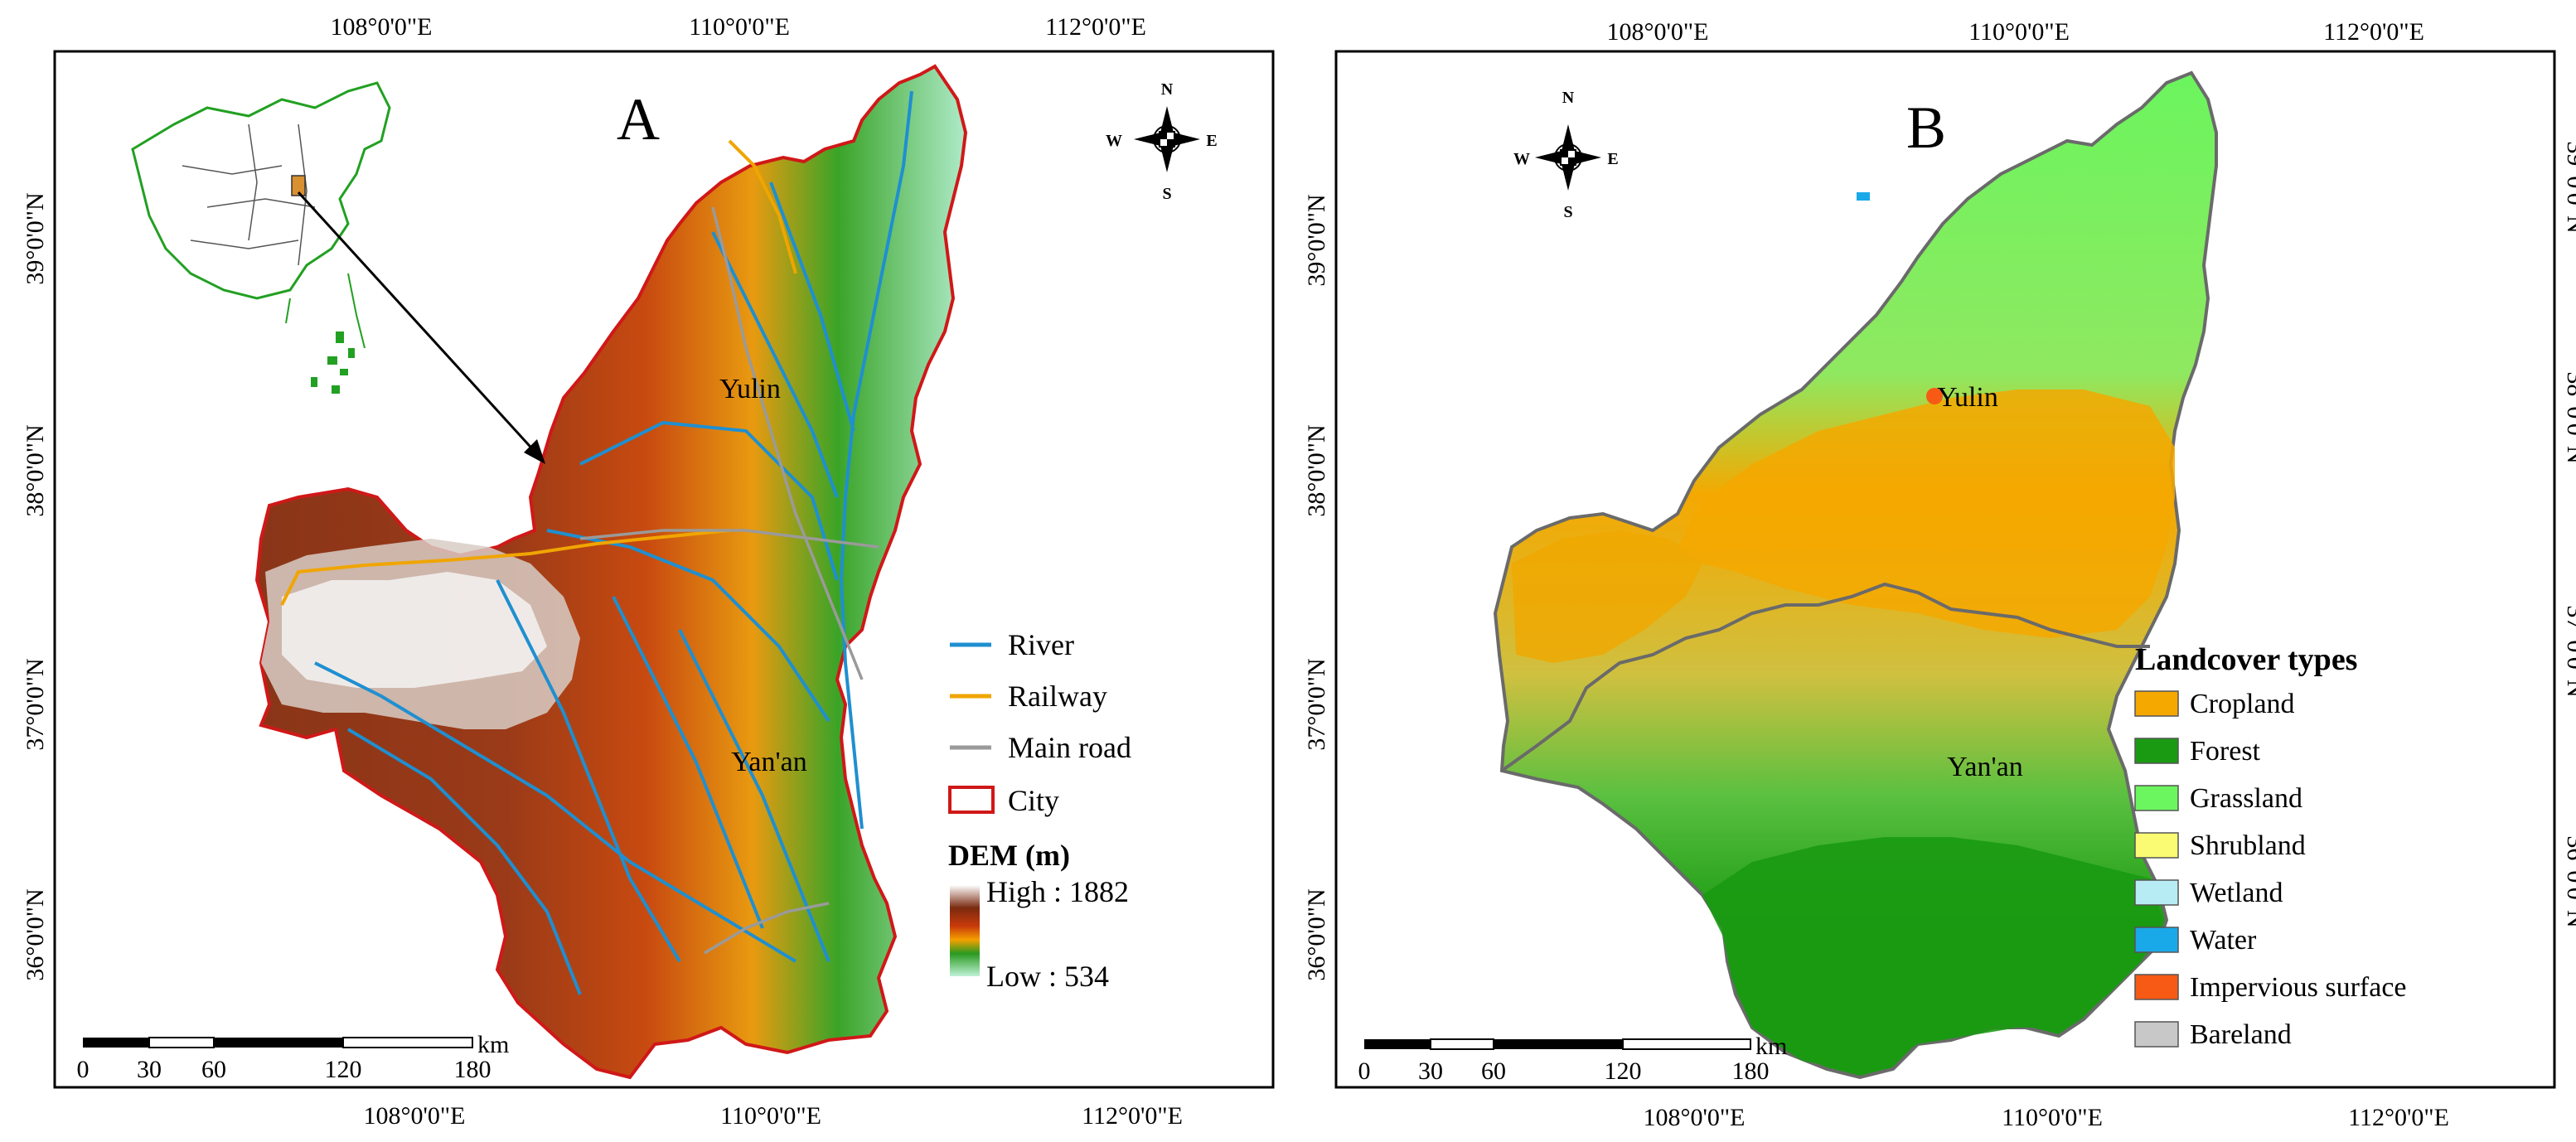  What do you see at coordinates (414, 630) in the screenshot?
I see `highland-core` at bounding box center [414, 630].